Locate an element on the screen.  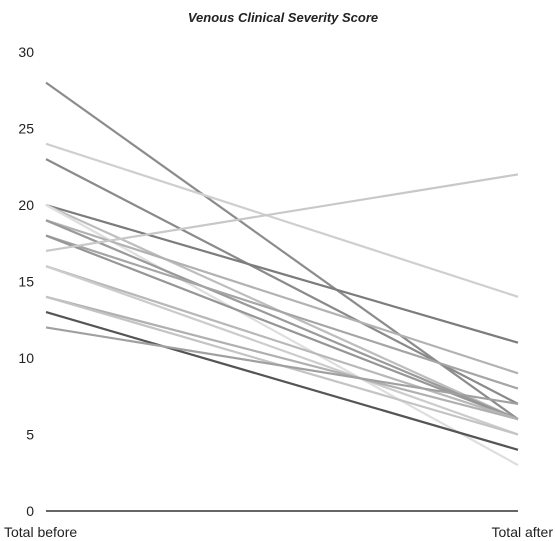
chart-title: Venous Clinical Severity Score is located at coordinates (283, 17).